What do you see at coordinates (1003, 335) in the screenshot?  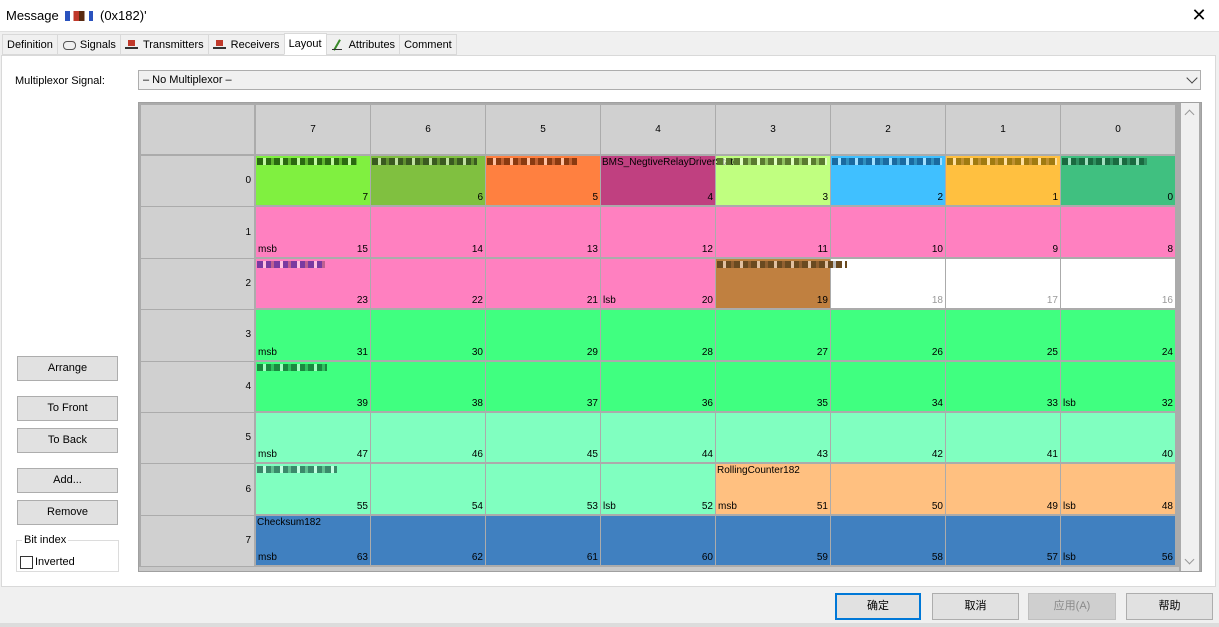 I see `bit-cell: 25` at bounding box center [1003, 335].